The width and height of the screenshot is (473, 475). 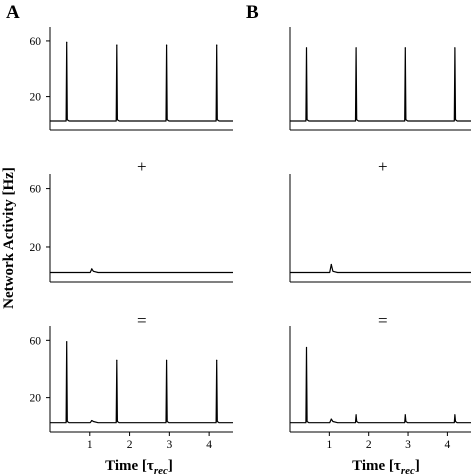 I want to click on subplot-a-bottom: 20 60 1 2 3 4, so click(x=131, y=388).